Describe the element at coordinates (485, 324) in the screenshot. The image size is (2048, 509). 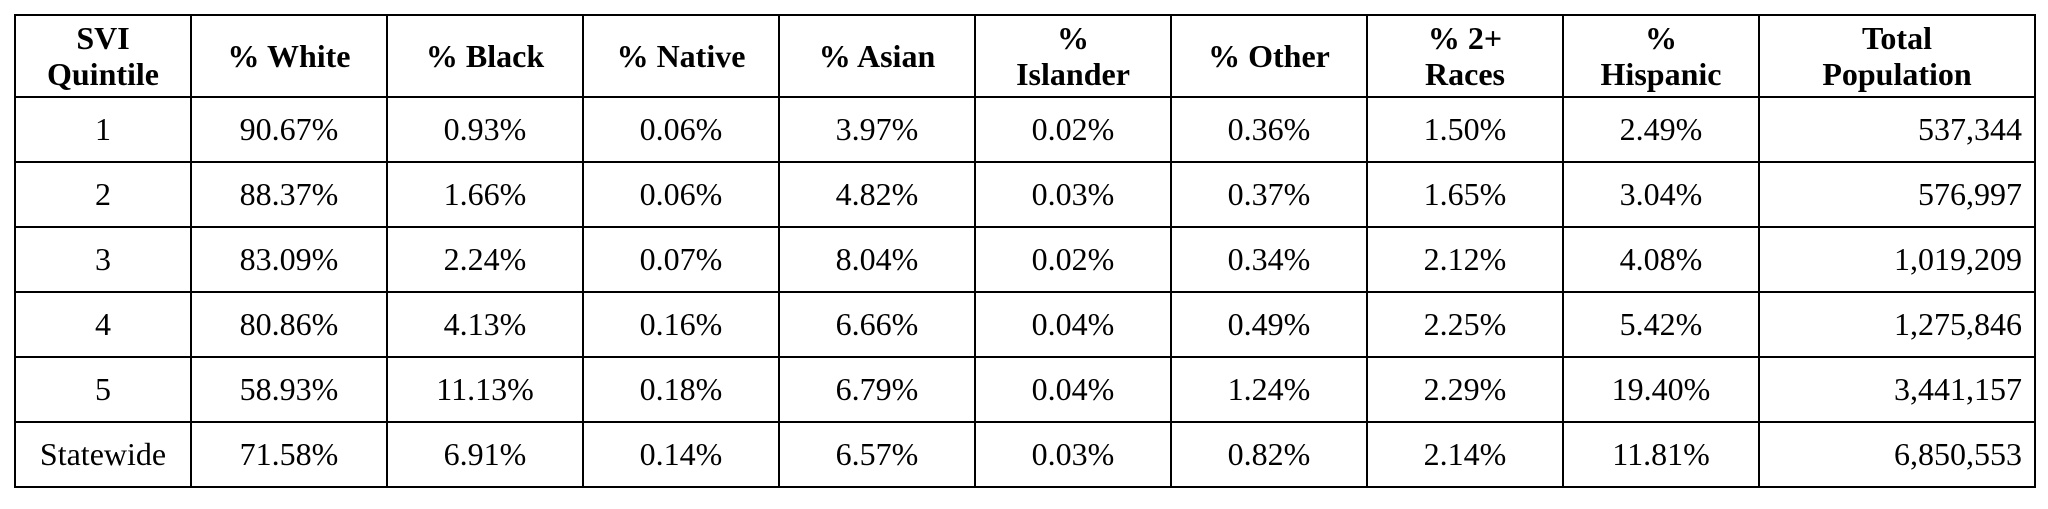
I see `cell-pct-black: 4.13%` at that location.